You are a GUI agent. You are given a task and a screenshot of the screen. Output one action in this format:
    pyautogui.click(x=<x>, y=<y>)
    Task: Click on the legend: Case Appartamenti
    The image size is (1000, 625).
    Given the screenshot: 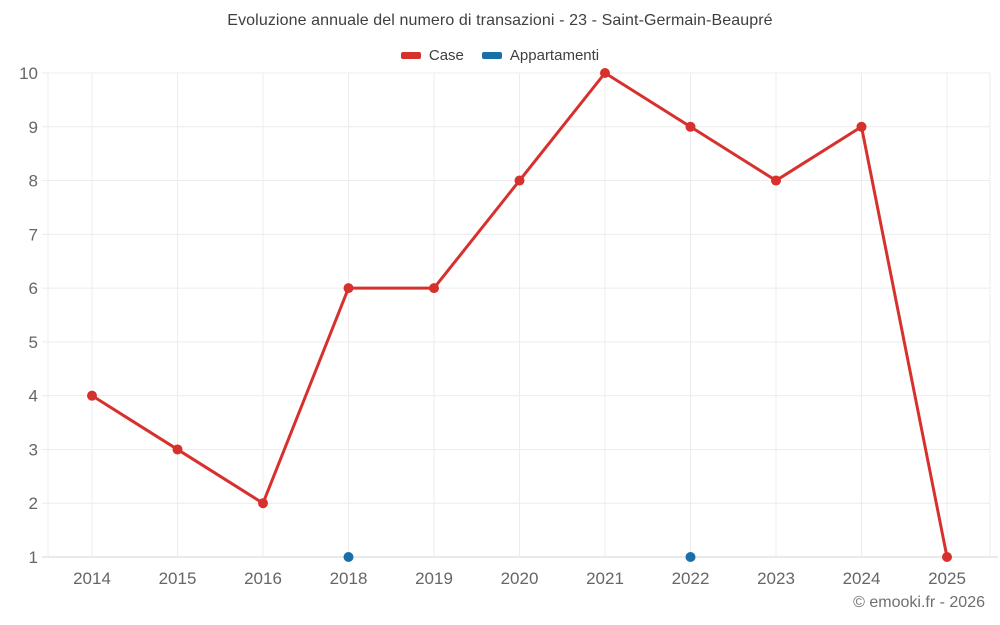 What is the action you would take?
    pyautogui.click(x=500, y=55)
    